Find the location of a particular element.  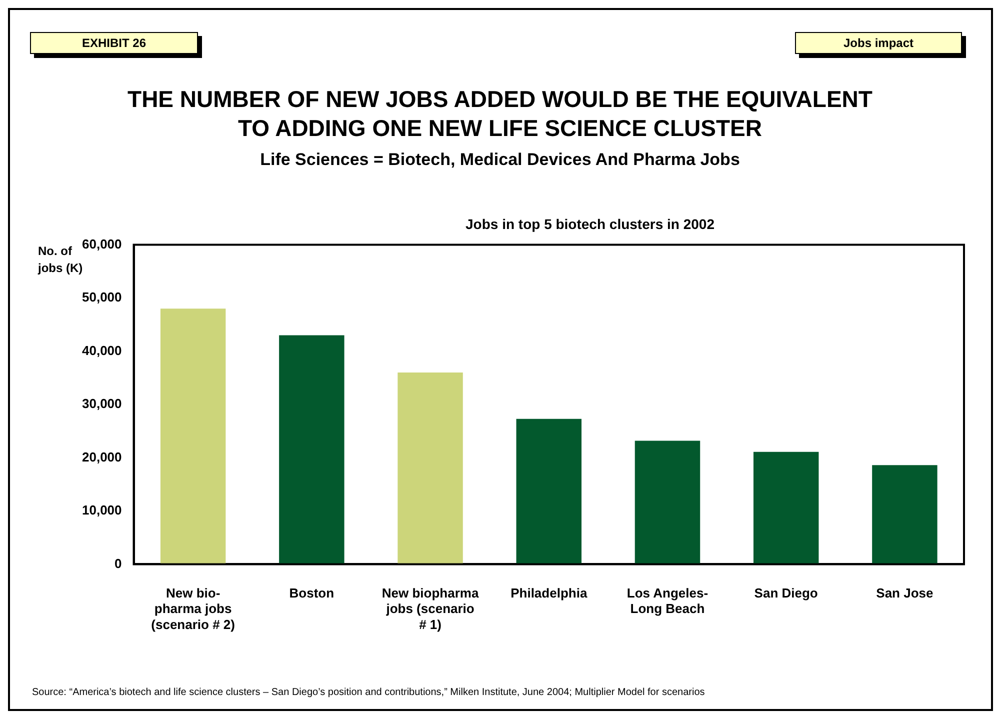

text: Jobs in top 5 biotech clusters in 2002 is located at coordinates (590, 224).